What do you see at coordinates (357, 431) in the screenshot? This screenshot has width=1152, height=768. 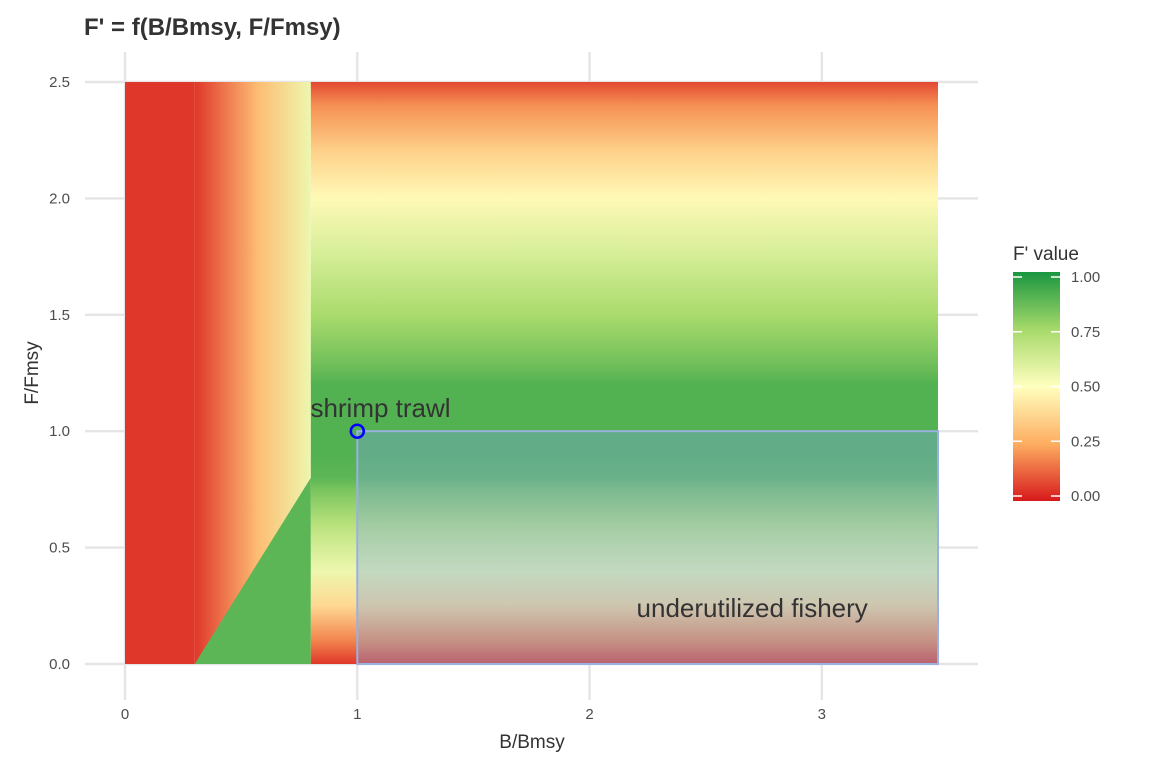 I see `point-shrimp-trawl` at bounding box center [357, 431].